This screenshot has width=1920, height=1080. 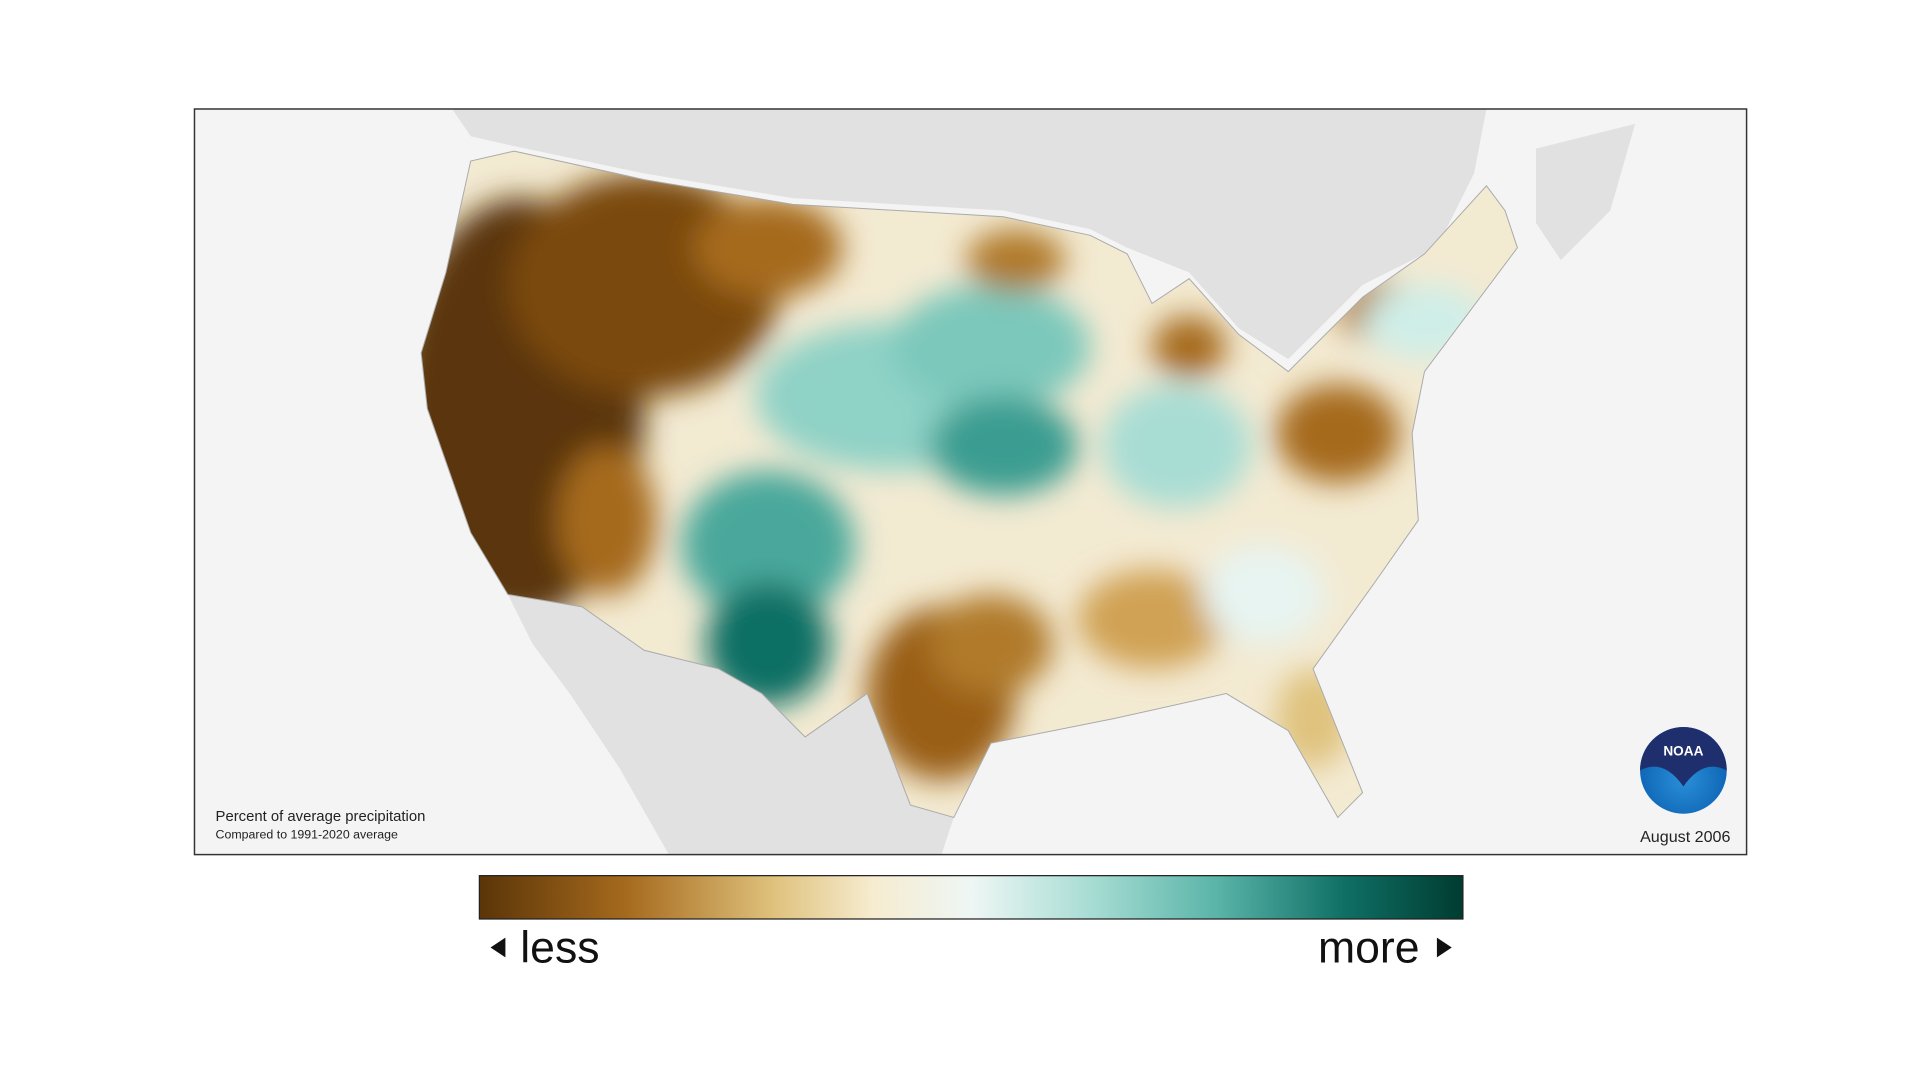 I want to click on logo-top, so click(x=1683, y=757).